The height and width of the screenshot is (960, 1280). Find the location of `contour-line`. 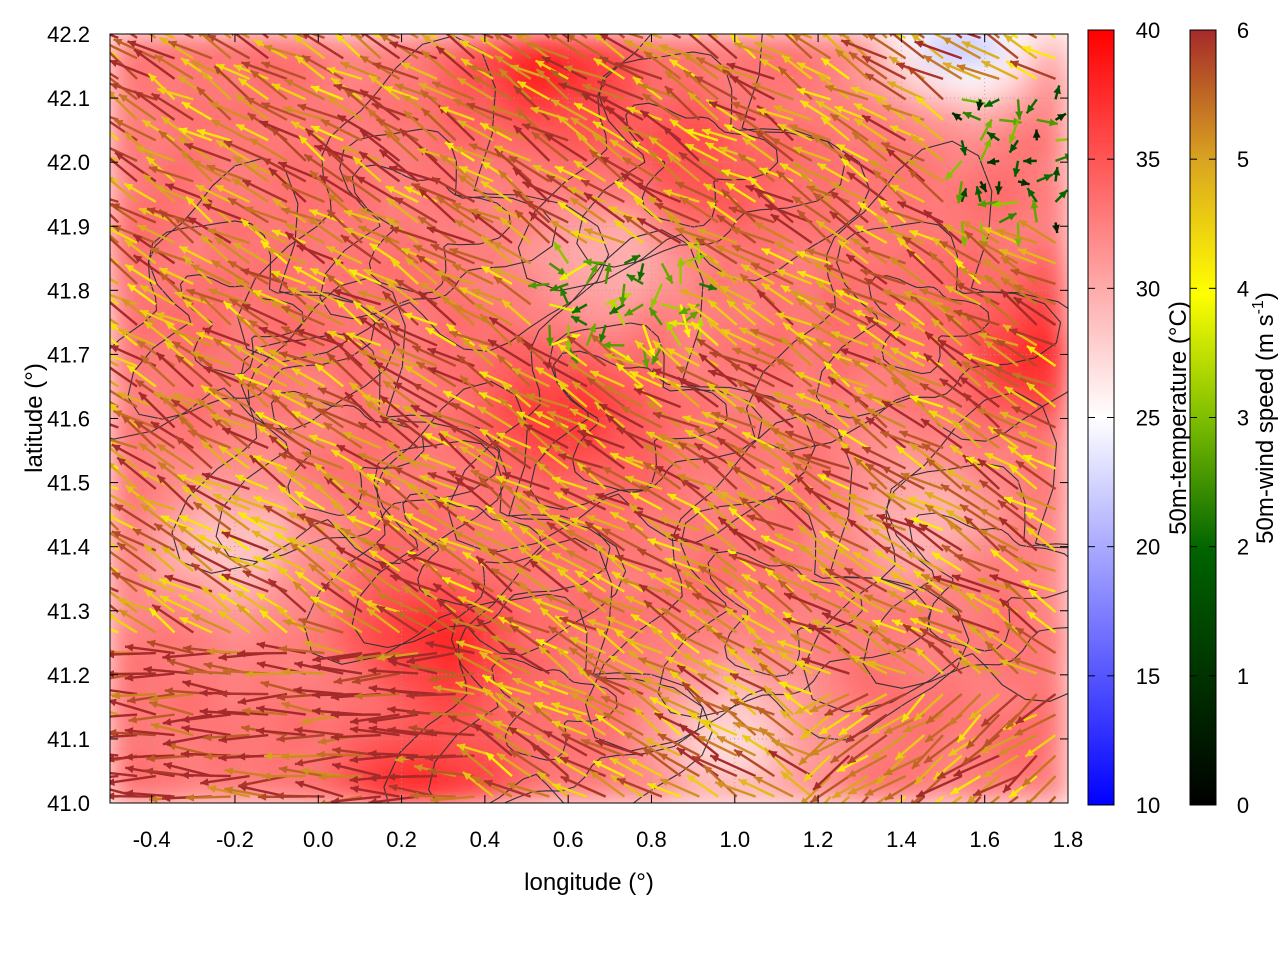

contour-line is located at coordinates (965, 576).